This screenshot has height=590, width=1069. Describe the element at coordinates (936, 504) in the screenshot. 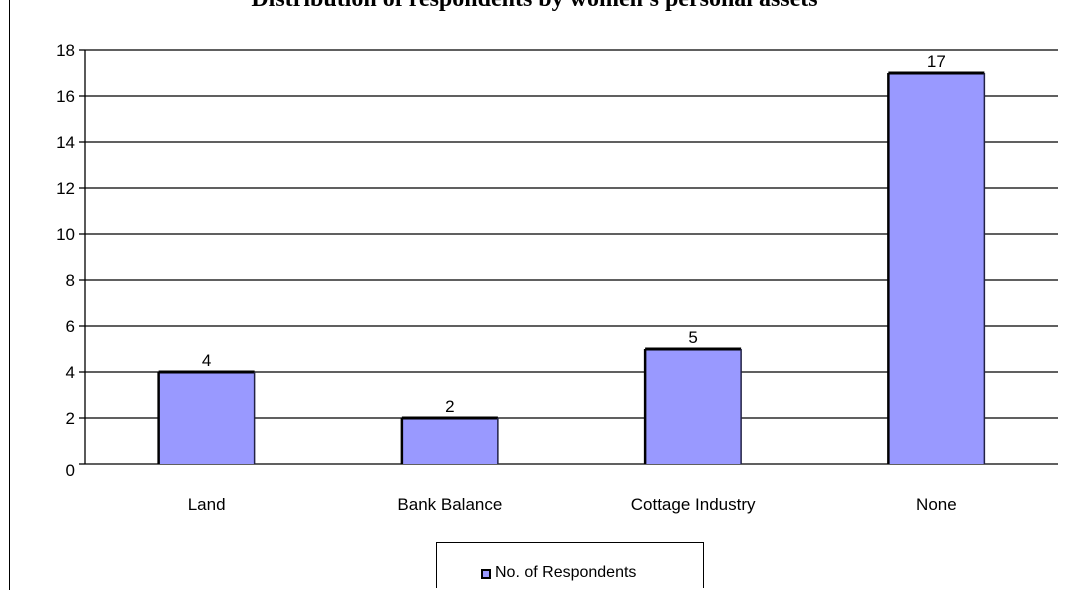

I see `x-category-label: None` at that location.